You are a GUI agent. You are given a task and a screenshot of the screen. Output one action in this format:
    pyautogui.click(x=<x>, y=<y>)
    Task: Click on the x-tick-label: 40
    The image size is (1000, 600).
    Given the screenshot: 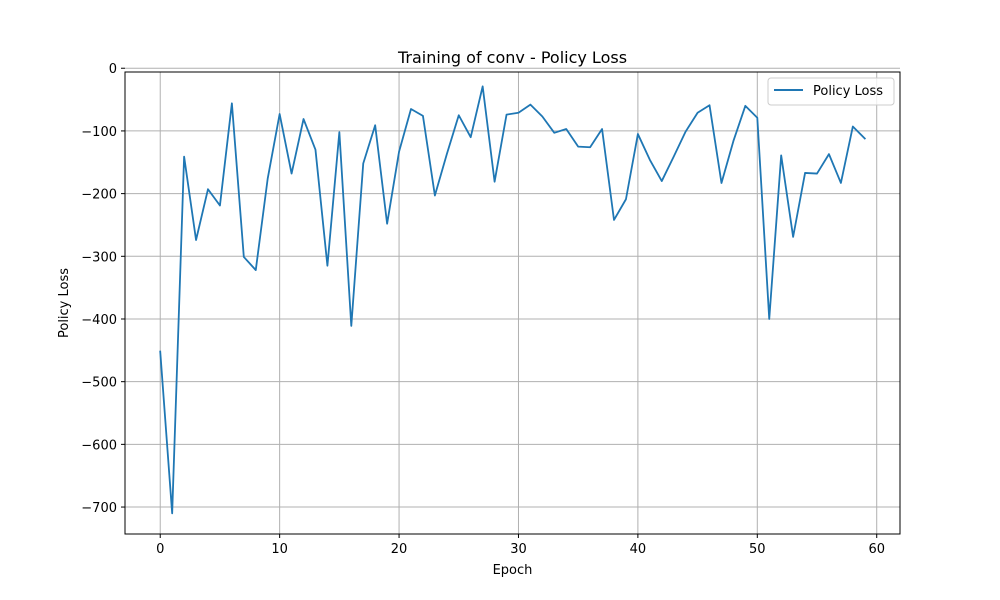 What is the action you would take?
    pyautogui.click(x=638, y=549)
    